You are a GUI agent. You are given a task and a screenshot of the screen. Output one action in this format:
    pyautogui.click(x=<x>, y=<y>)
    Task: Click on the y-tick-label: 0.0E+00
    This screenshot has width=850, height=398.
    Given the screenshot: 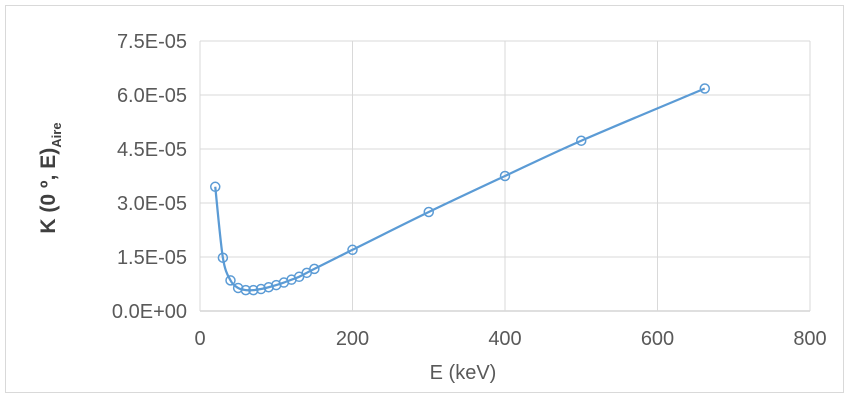 What is the action you would take?
    pyautogui.click(x=149, y=312)
    